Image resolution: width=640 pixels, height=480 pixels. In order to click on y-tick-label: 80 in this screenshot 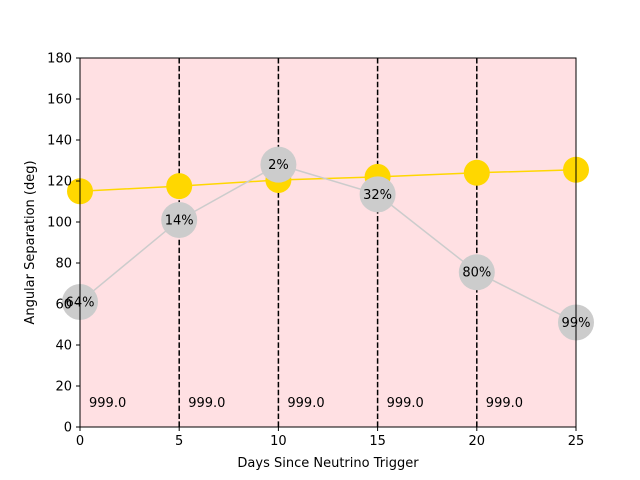, I will do `click(63, 264)`.